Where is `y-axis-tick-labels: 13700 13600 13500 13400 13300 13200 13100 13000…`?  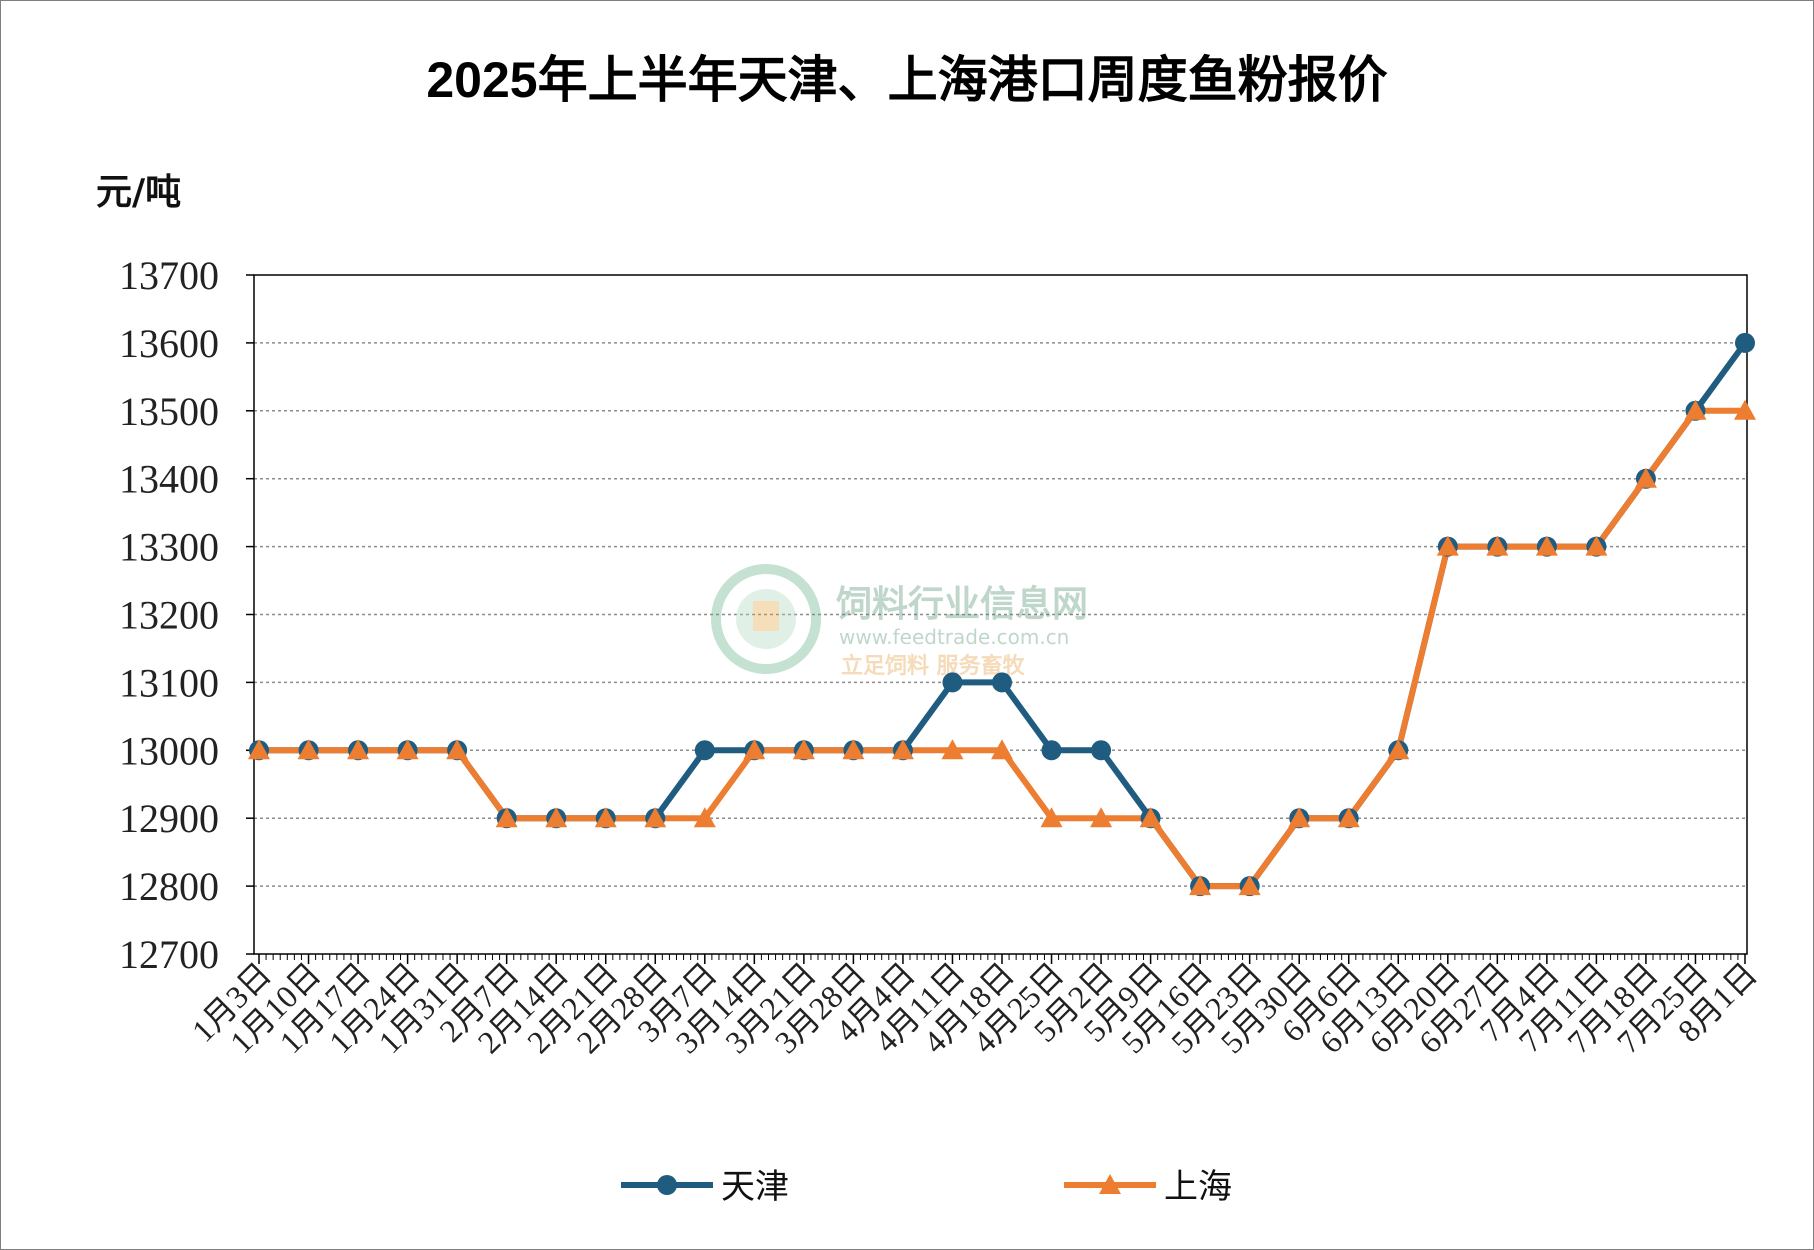 y-axis-tick-labels: 13700 13600 13500 13400 13300 13200 13100 13000… is located at coordinates (169, 615).